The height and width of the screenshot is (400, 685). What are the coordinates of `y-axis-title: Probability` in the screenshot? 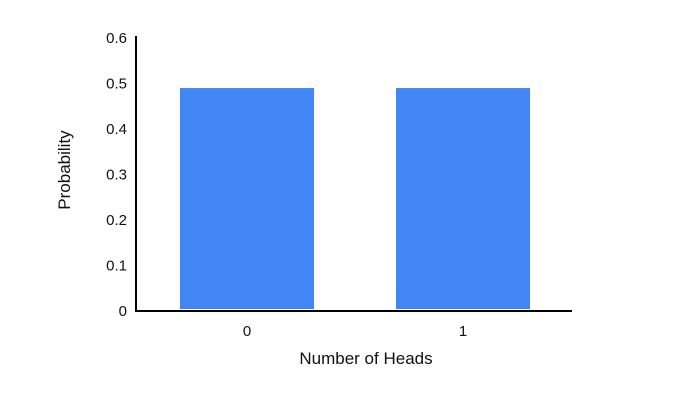 It's located at (64, 170).